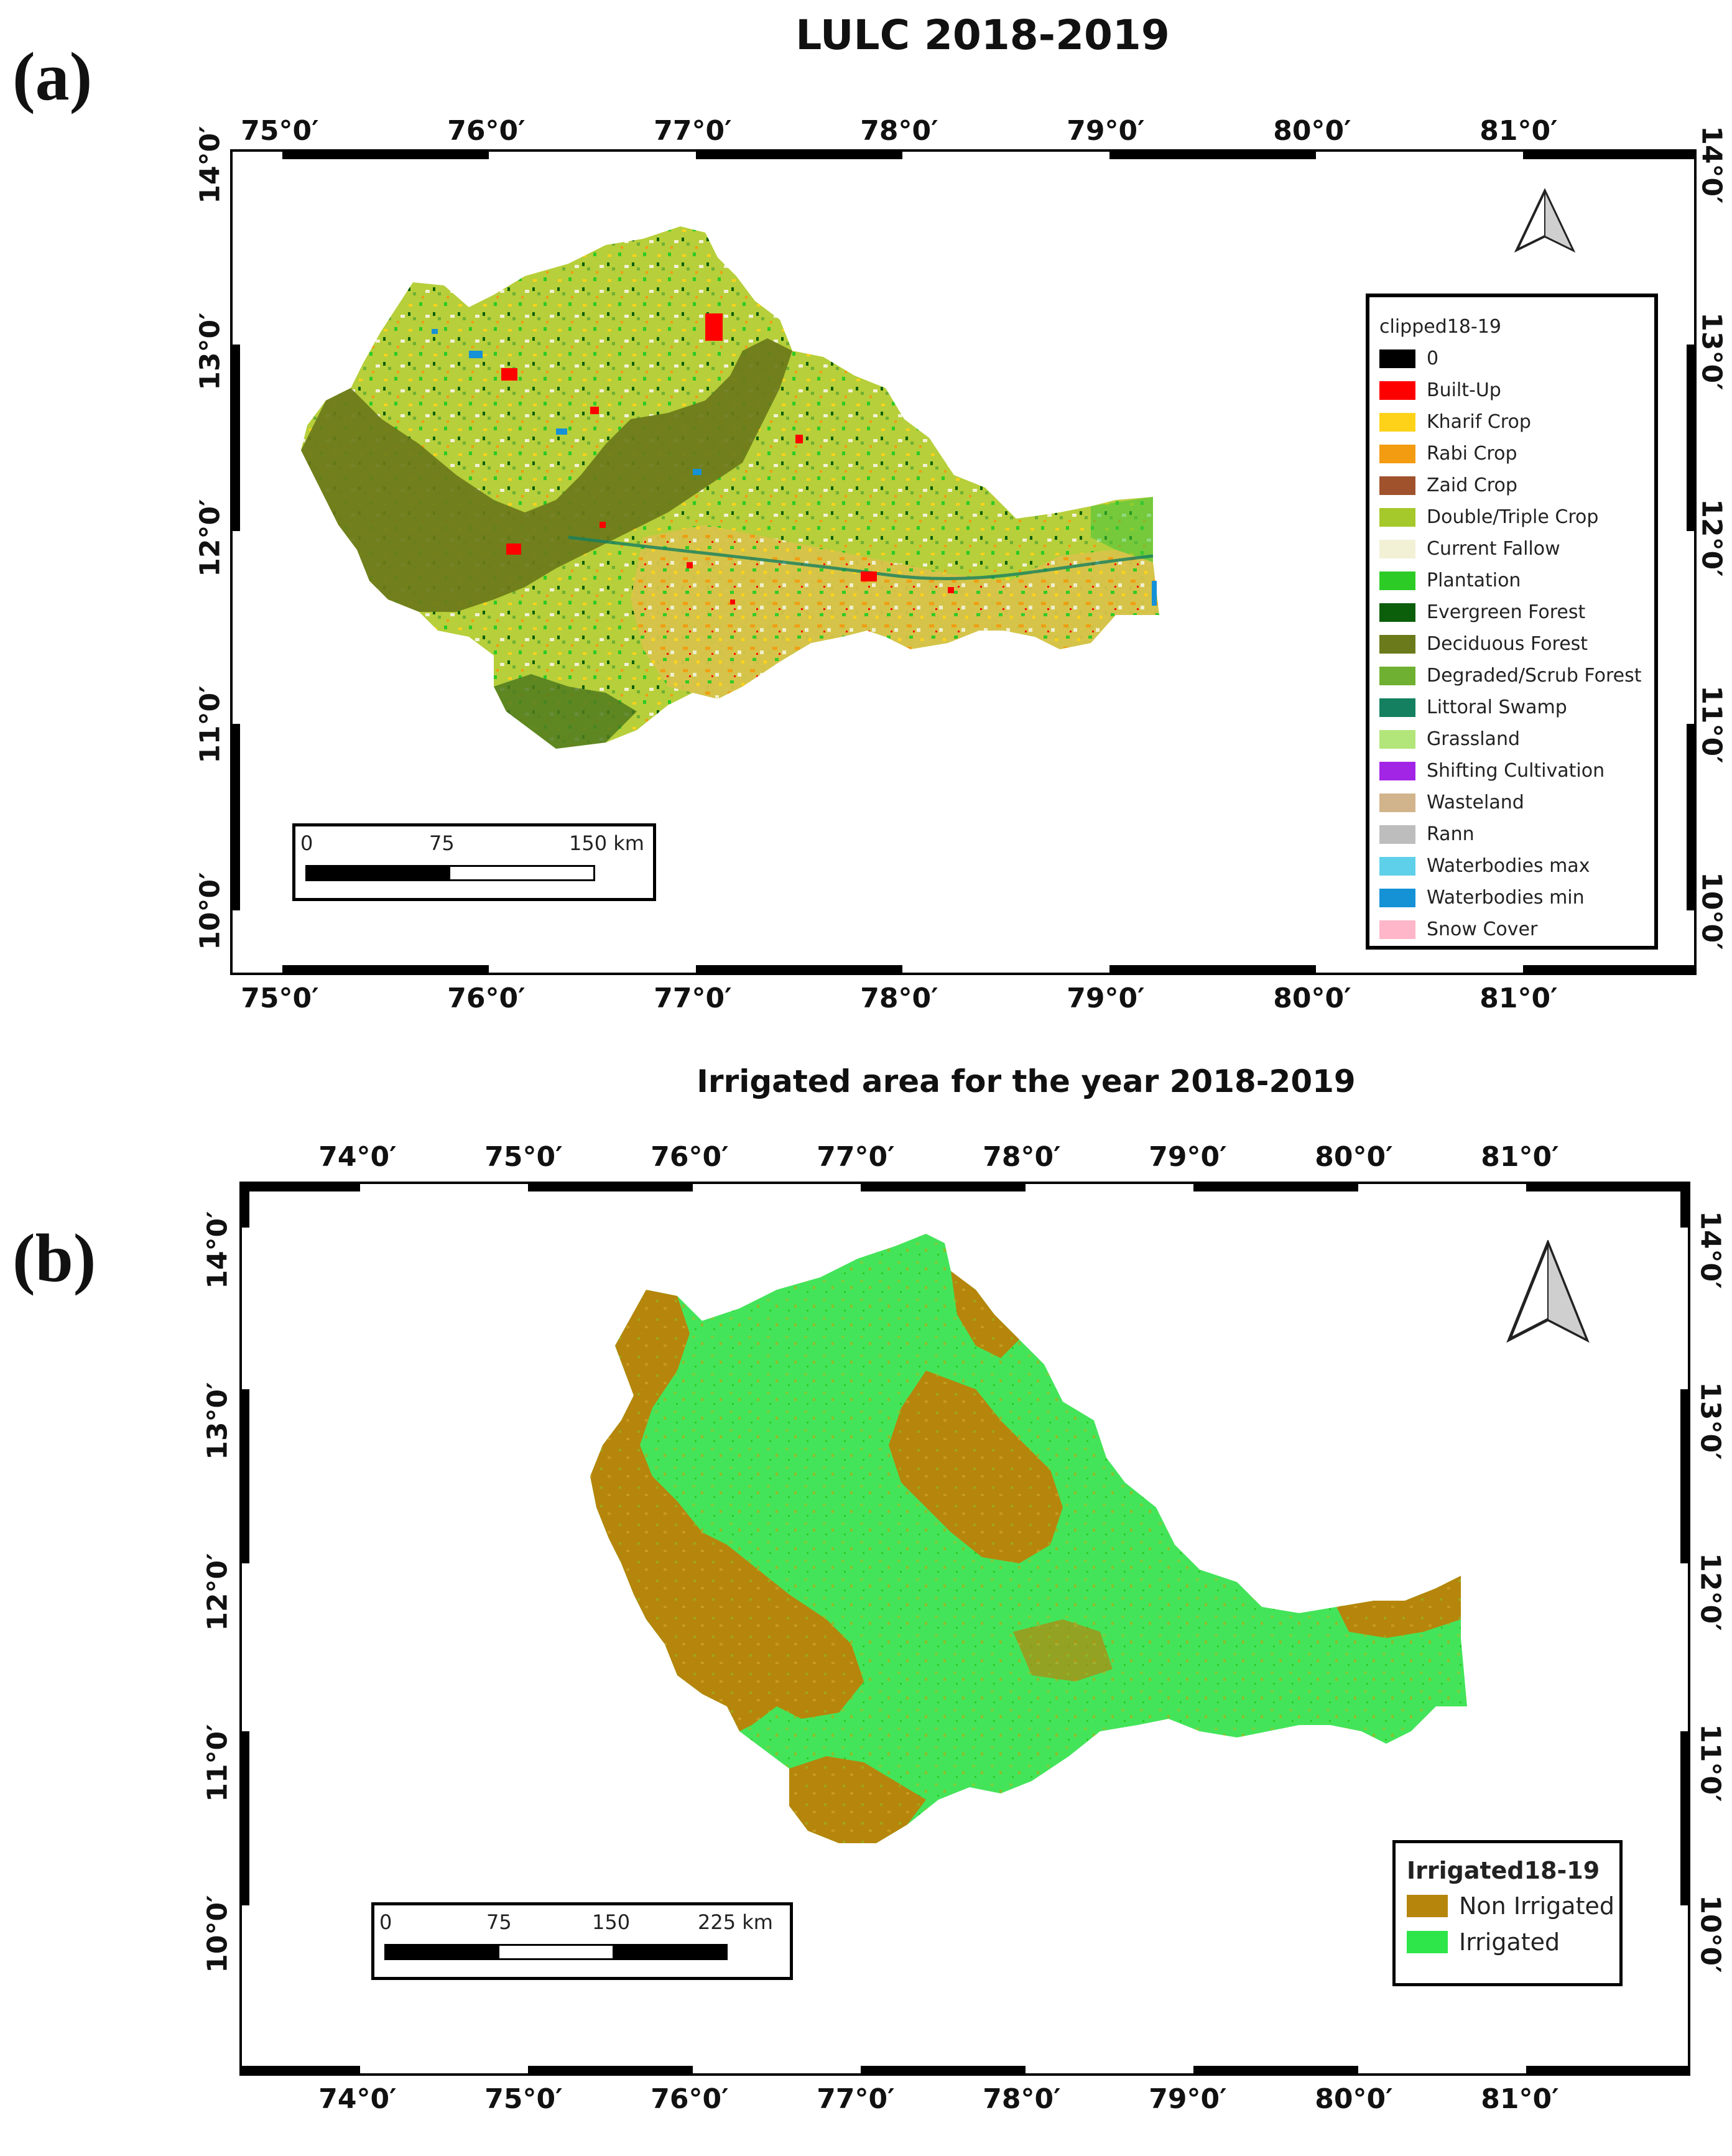  I want to click on panel_b-right-tick: 11°0′, so click(1710, 1763).